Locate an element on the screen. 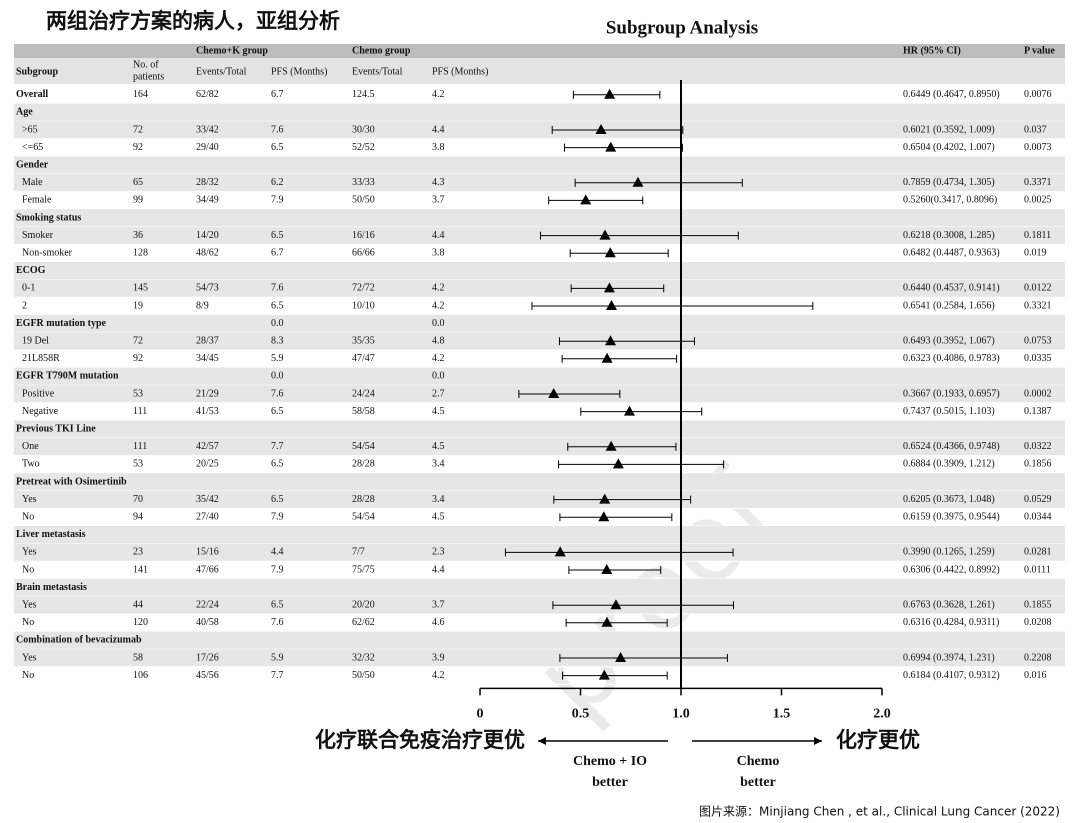 The image size is (1080, 823). cell: 28/28 is located at coordinates (363, 499).